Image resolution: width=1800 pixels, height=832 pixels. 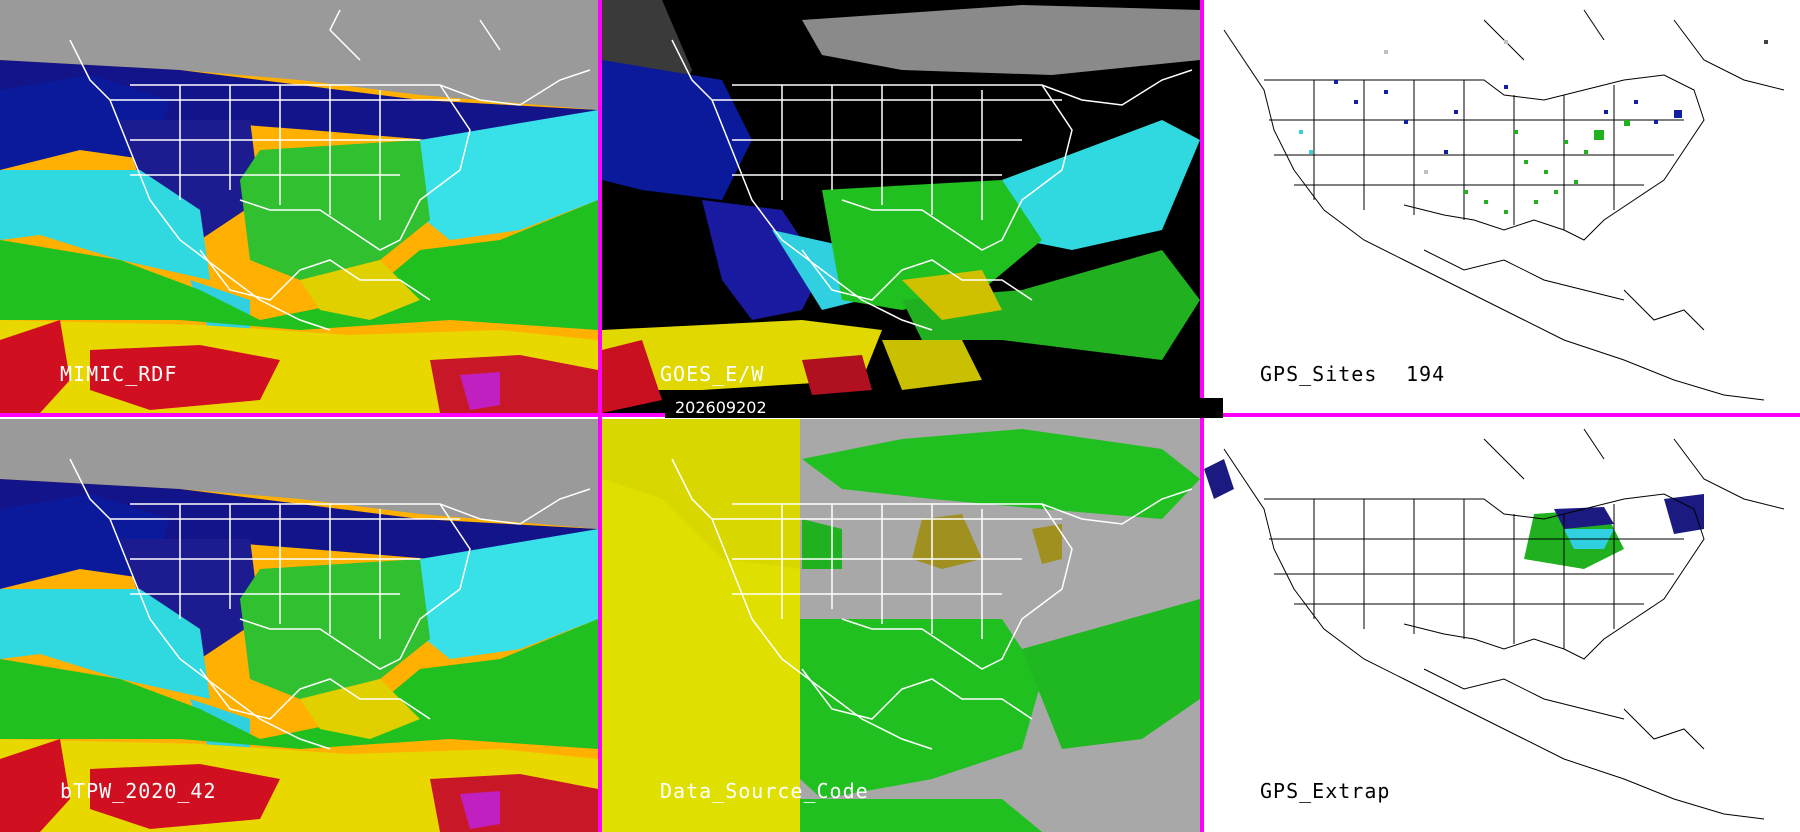 I want to click on panel-label: Data_Source_Code, so click(x=764, y=791).